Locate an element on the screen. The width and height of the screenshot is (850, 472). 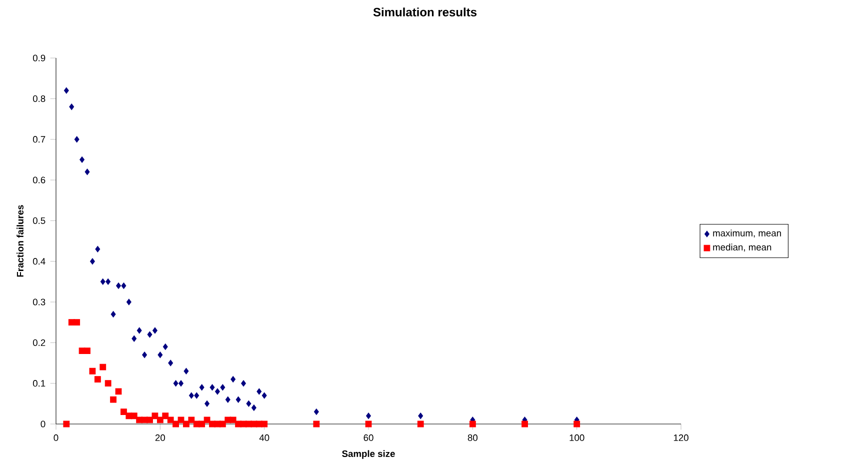
x-tick-label: 80 is located at coordinates (473, 437).